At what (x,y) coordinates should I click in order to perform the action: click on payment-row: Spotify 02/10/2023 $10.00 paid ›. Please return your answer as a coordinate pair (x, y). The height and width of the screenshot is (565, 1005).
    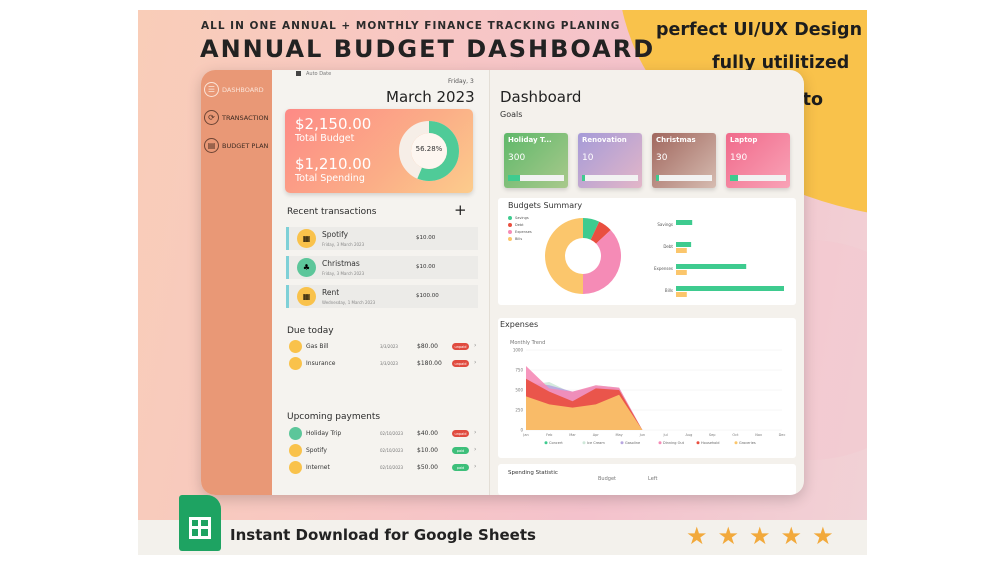
    Looking at the image, I should click on (384, 451).